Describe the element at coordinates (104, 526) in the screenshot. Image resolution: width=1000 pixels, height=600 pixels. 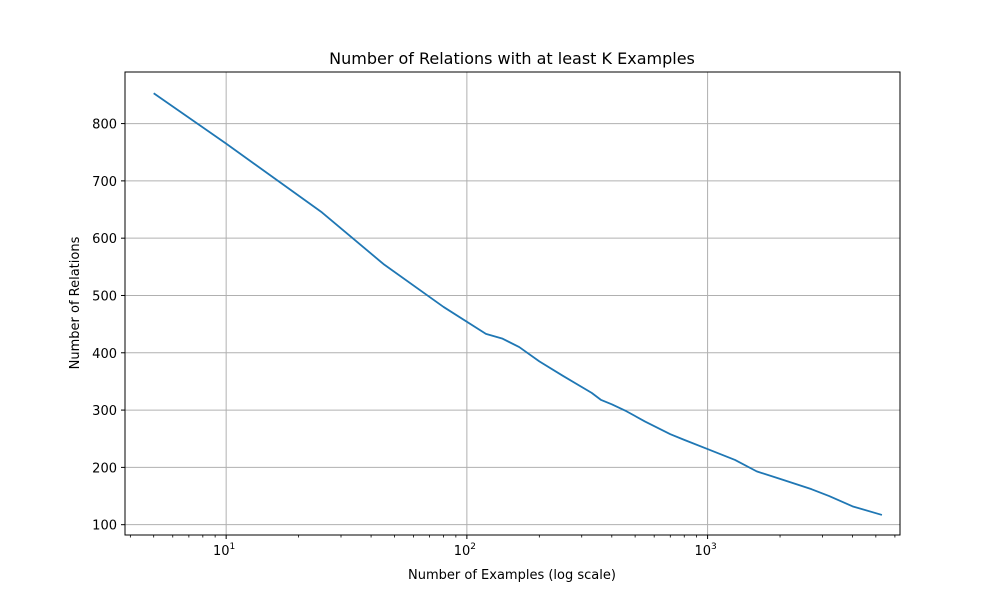
I see `y-tick-label: 100` at that location.